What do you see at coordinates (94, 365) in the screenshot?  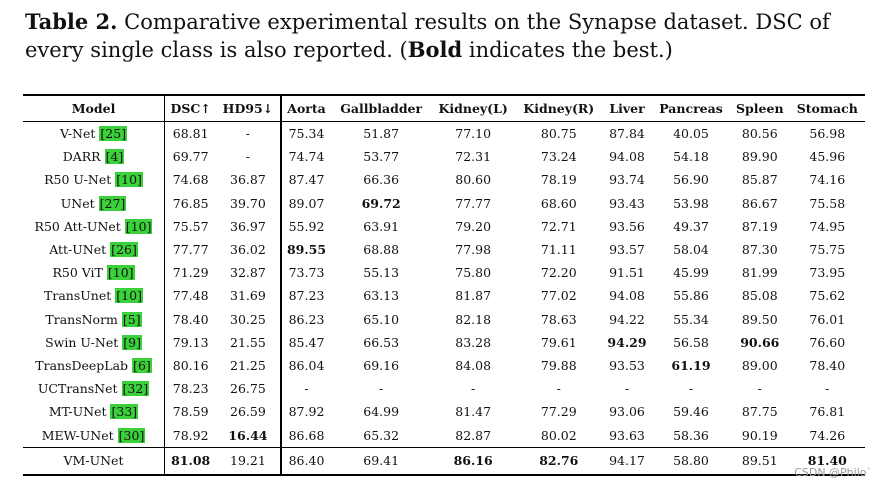 I see `model-cell: TransDeepLab [6]` at bounding box center [94, 365].